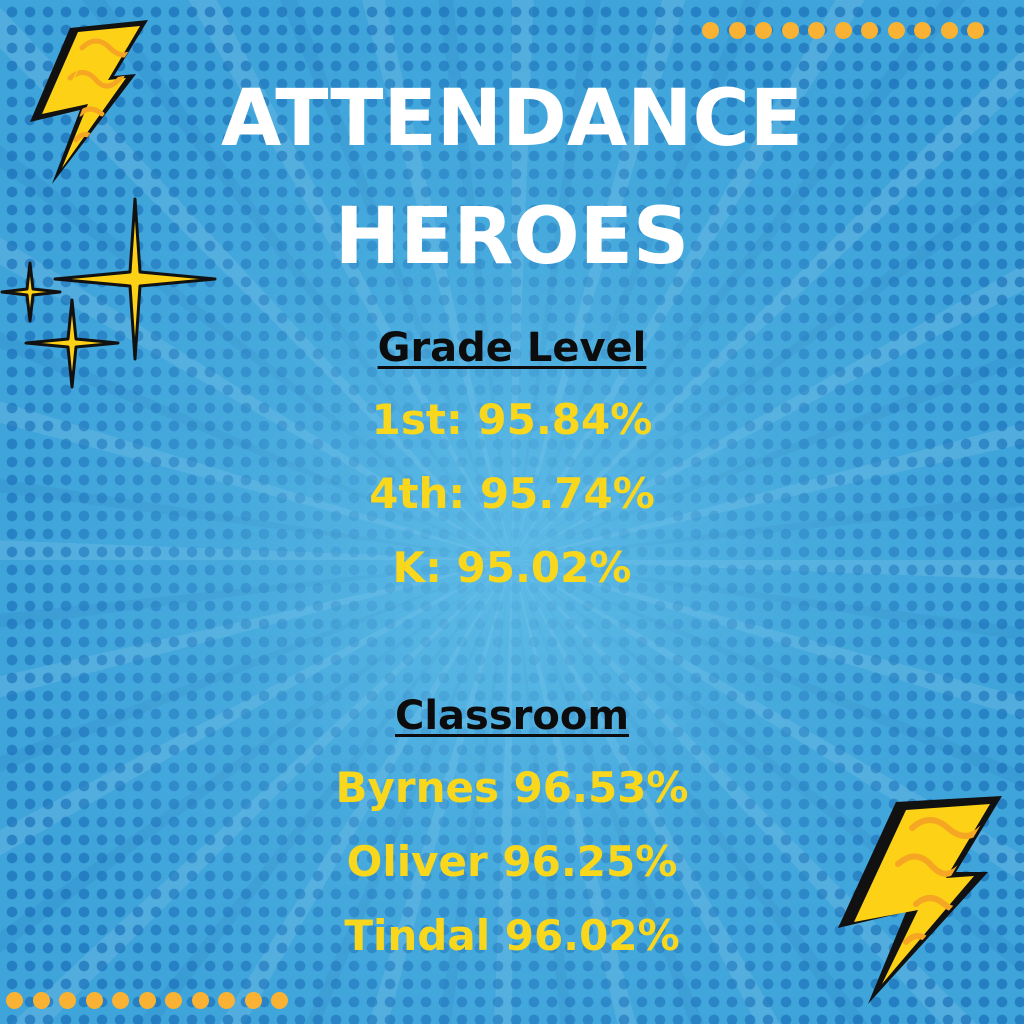 This screenshot has height=1024, width=1024. I want to click on grade-level-entry: 4th: 95.74%, so click(512, 493).